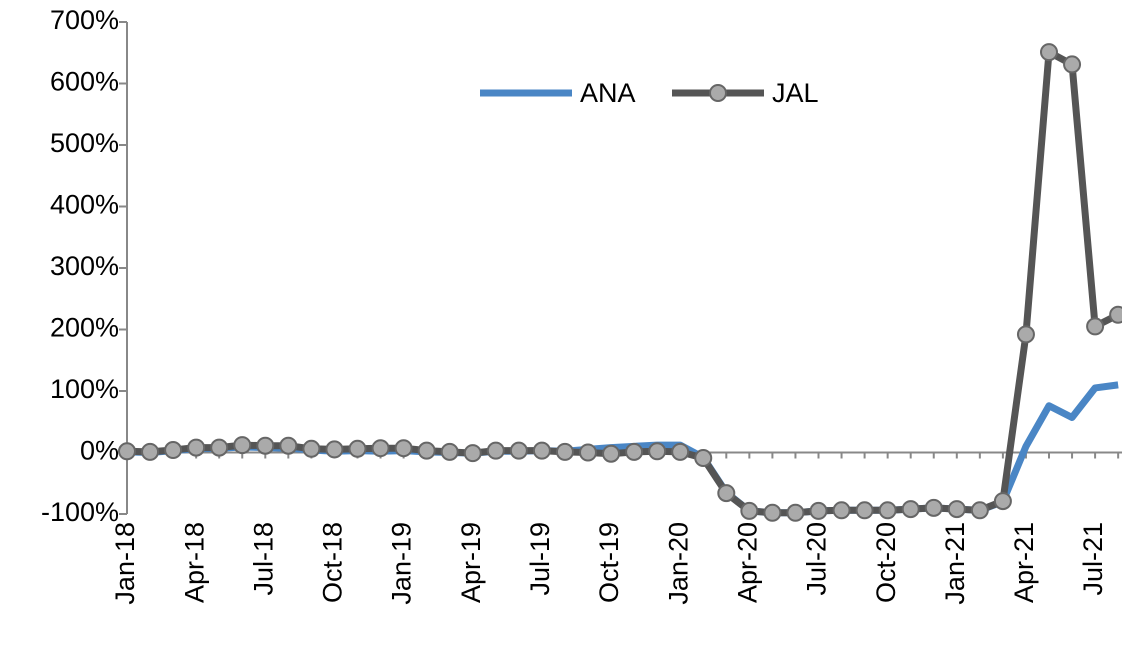  What do you see at coordinates (471, 562) in the screenshot?
I see `x-tick-label: Apr-19` at bounding box center [471, 562].